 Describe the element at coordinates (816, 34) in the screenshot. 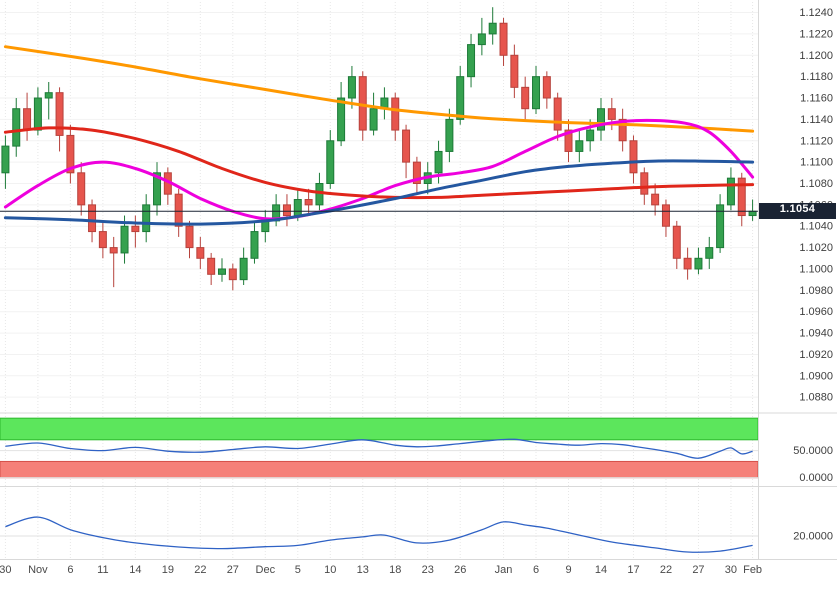

I see `price-tick-label: 1.1220` at that location.